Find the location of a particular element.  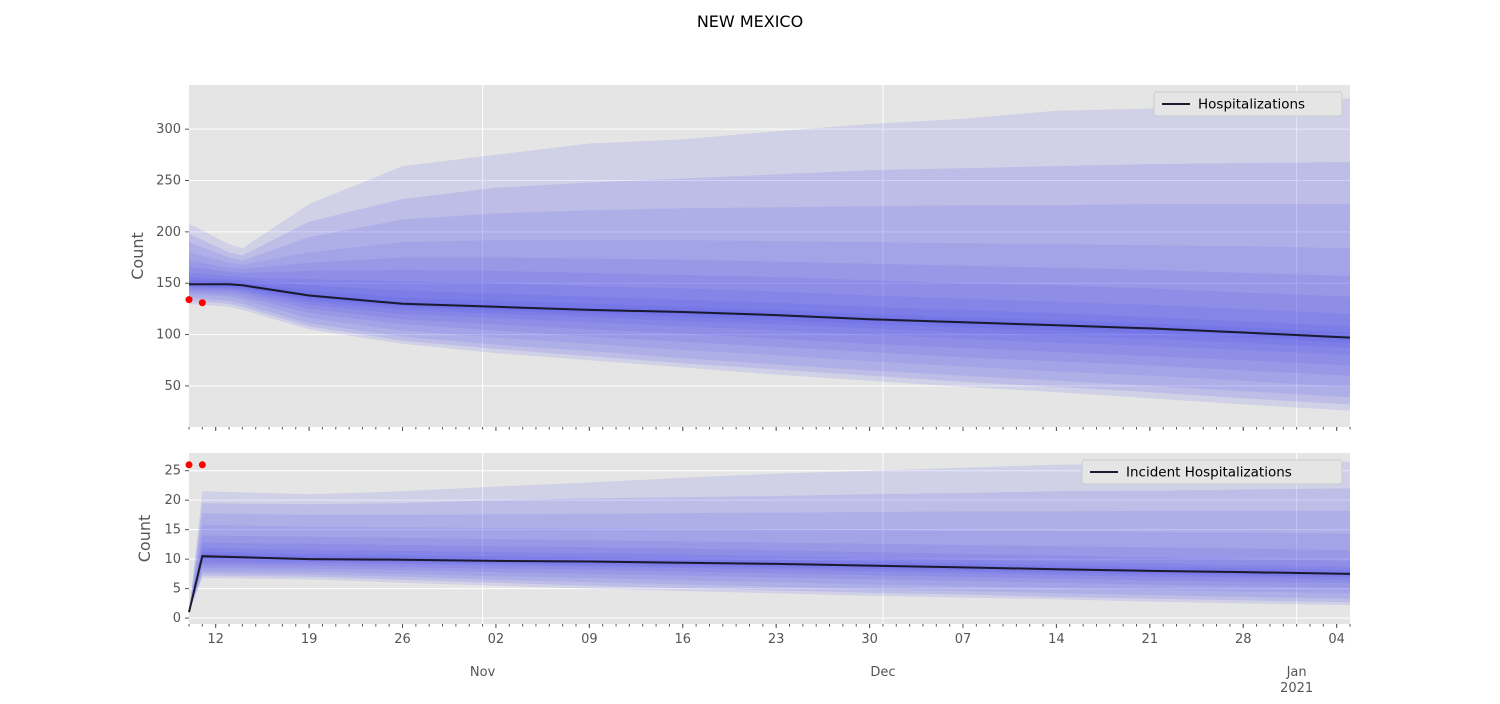

legend: Incident Hospitalizations is located at coordinates (1212, 472).